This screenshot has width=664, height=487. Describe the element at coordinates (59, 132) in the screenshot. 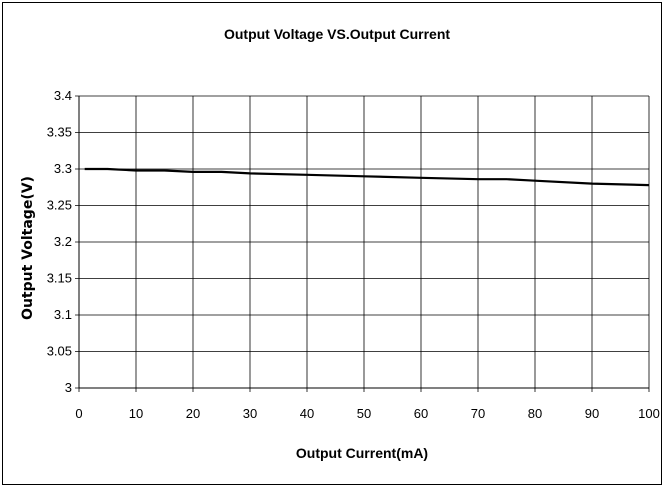

I see `y-tick-label: 3.35` at that location.